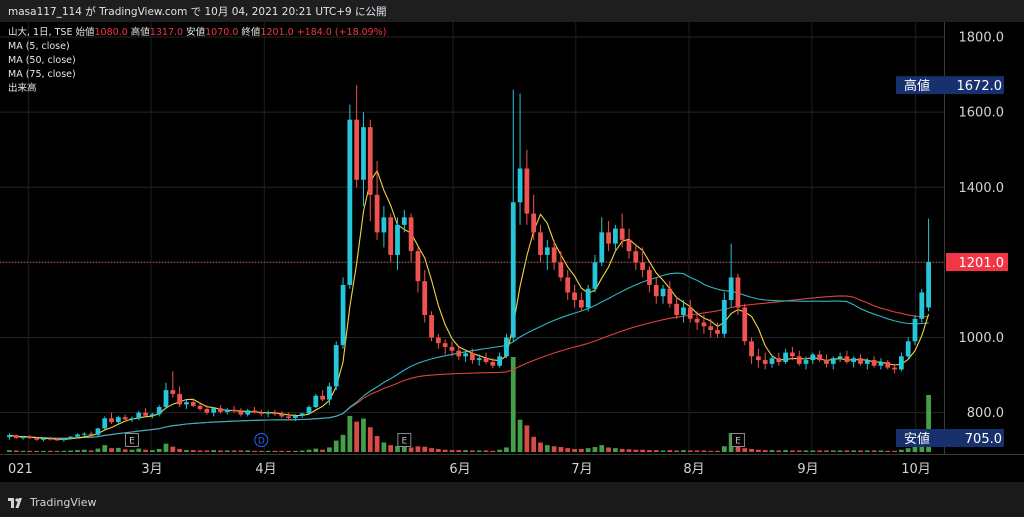  I want to click on last-price-value: 1201.0, so click(982, 263).